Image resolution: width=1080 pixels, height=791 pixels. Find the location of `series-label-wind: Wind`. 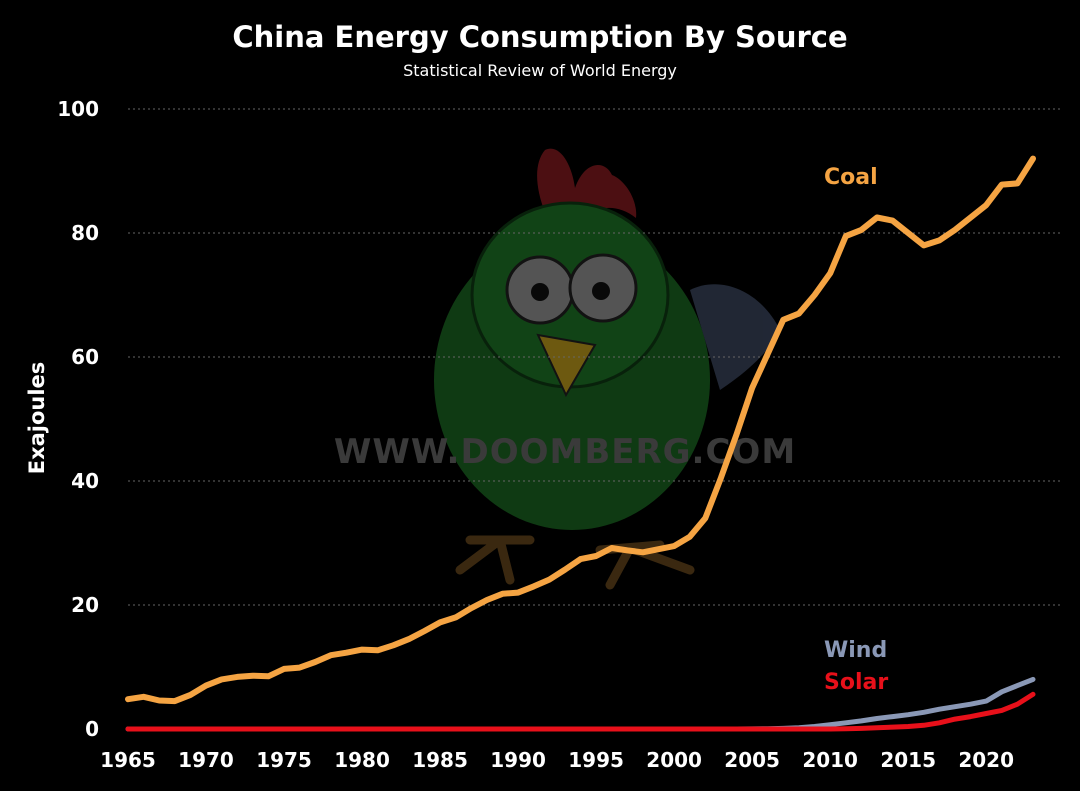

series-label-wind: Wind is located at coordinates (855, 650).